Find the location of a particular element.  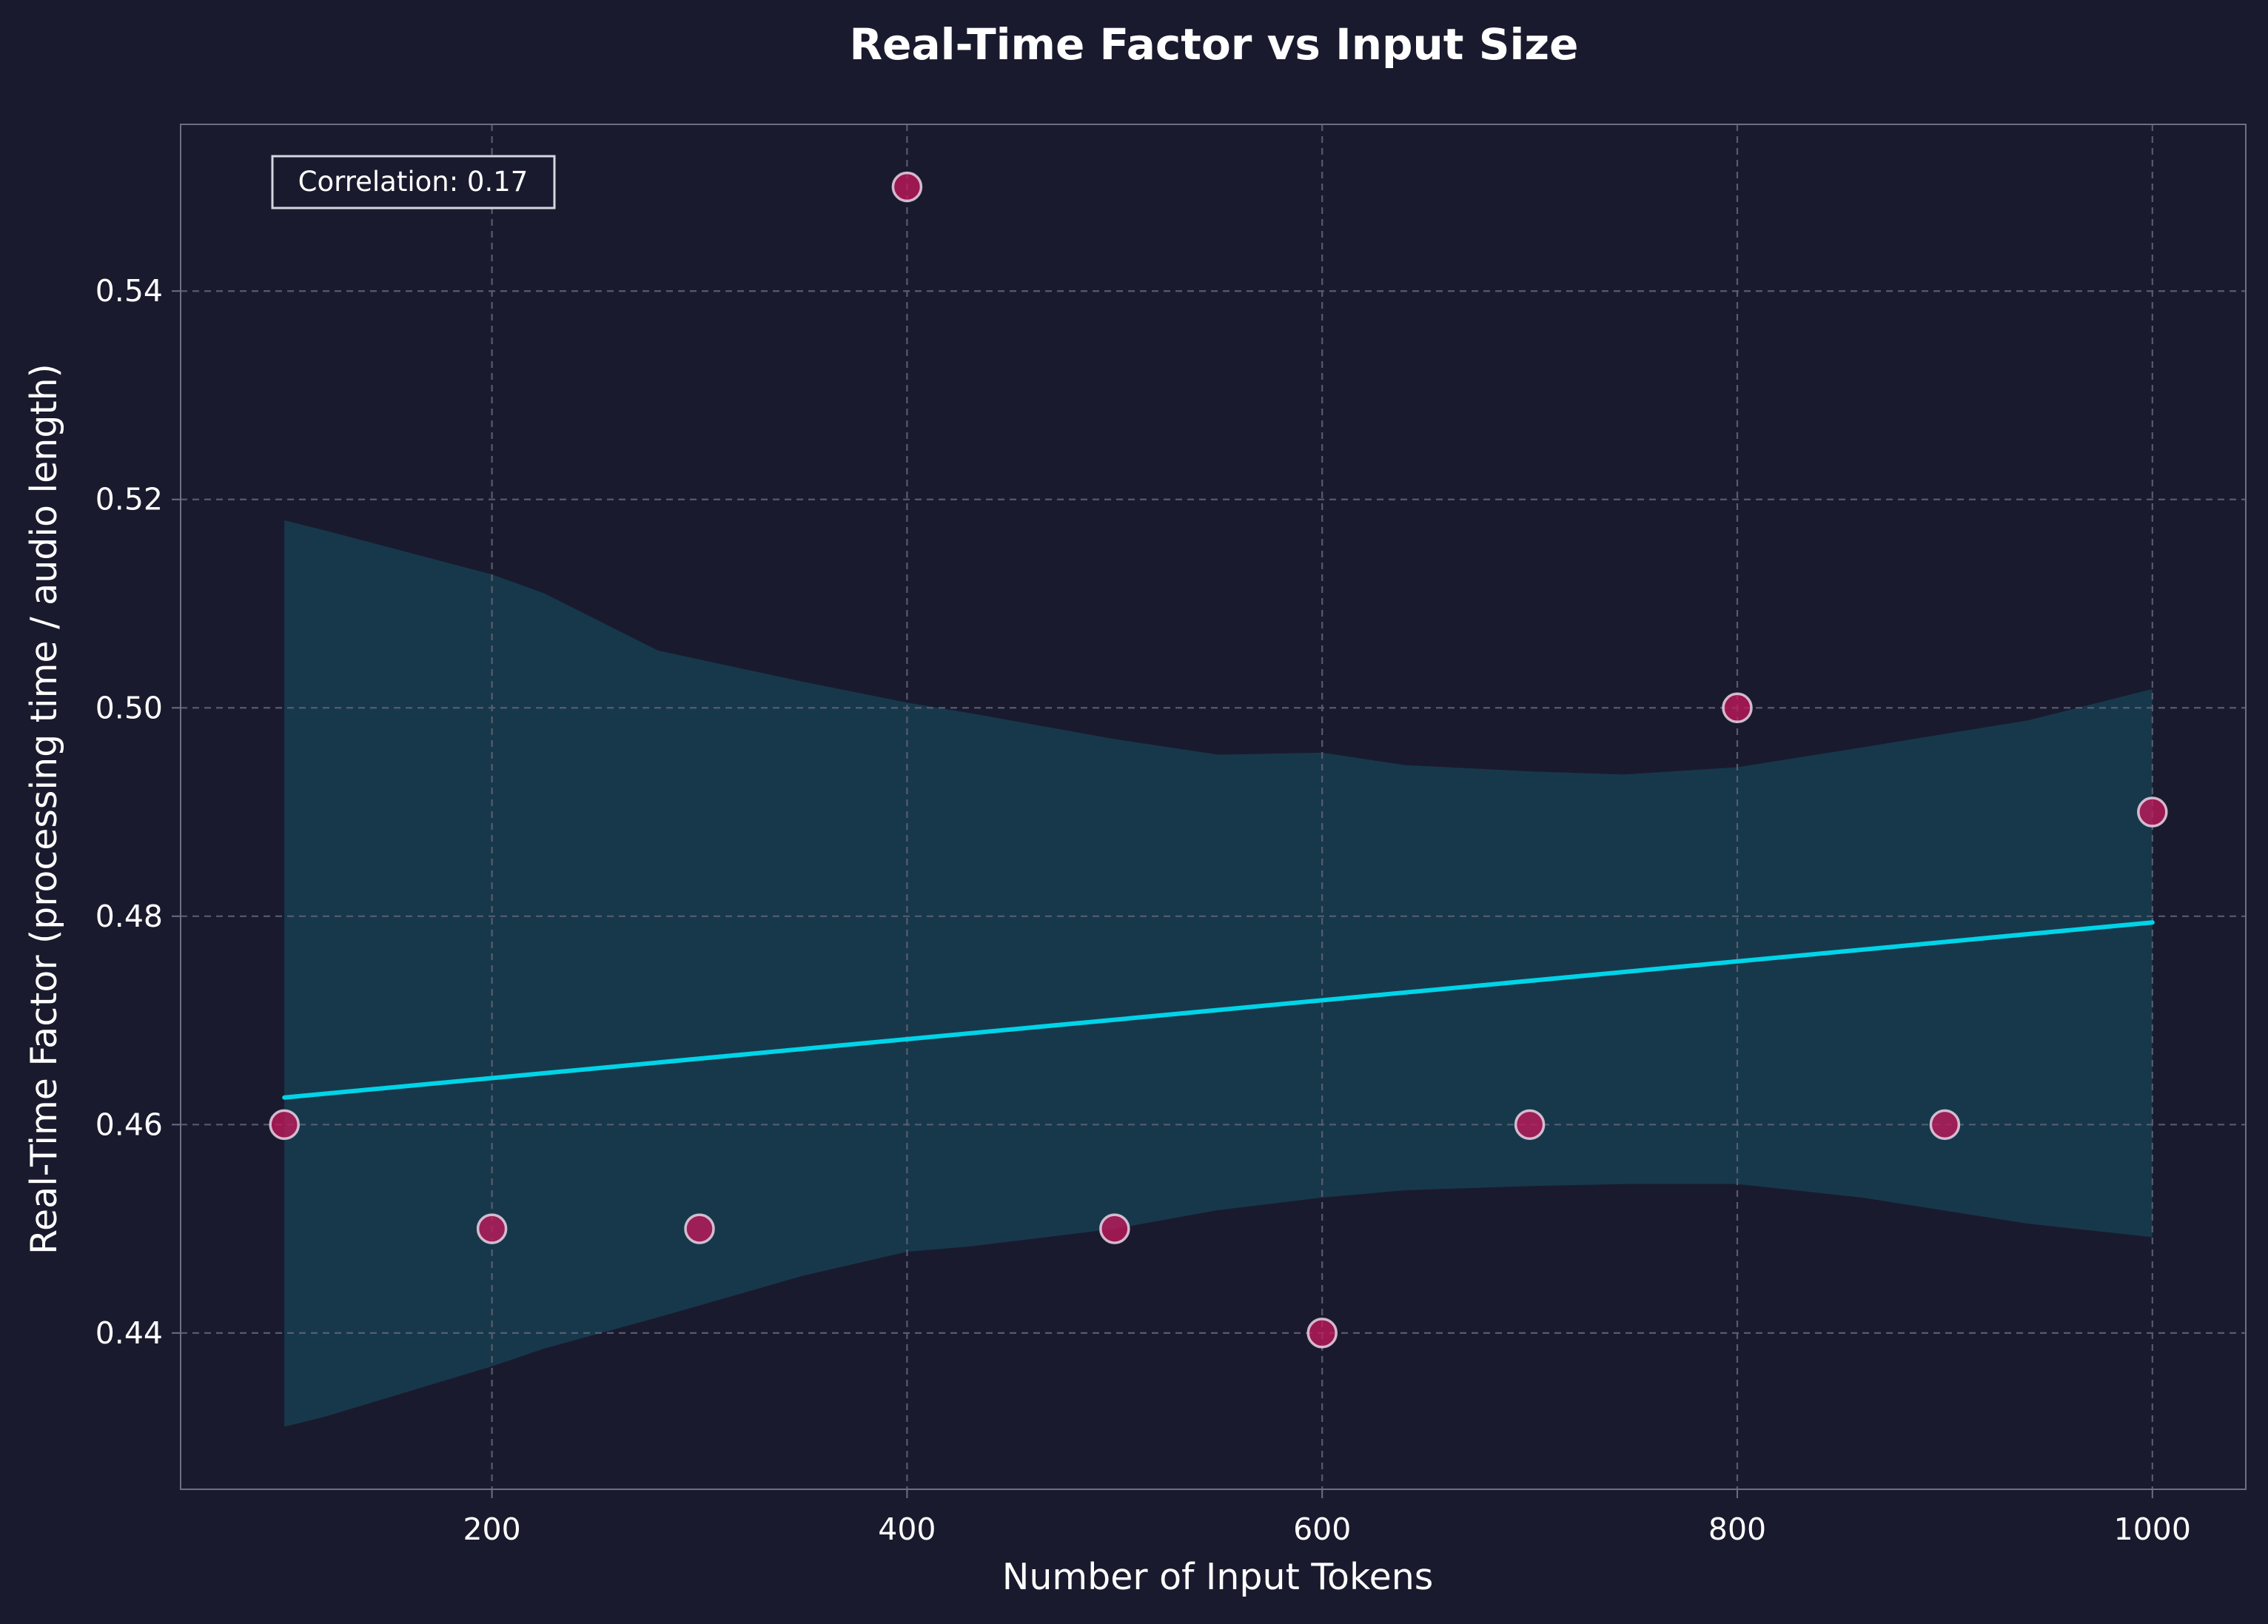

y-tick-label: 0.54 is located at coordinates (129, 291).